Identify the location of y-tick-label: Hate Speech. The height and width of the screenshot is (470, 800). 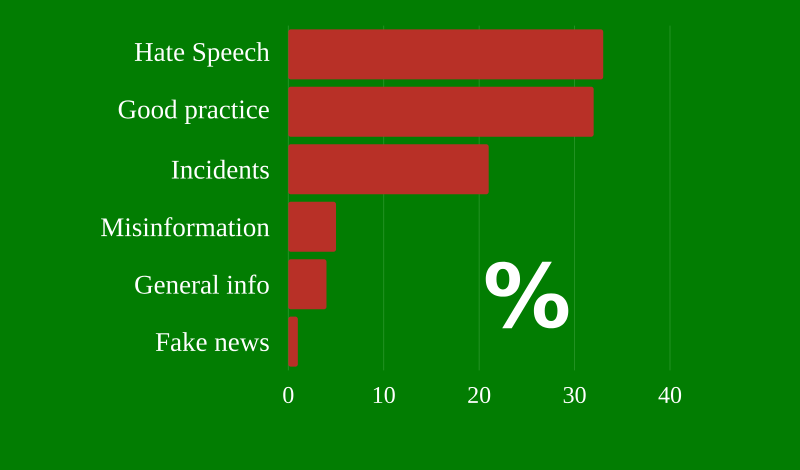
(202, 54).